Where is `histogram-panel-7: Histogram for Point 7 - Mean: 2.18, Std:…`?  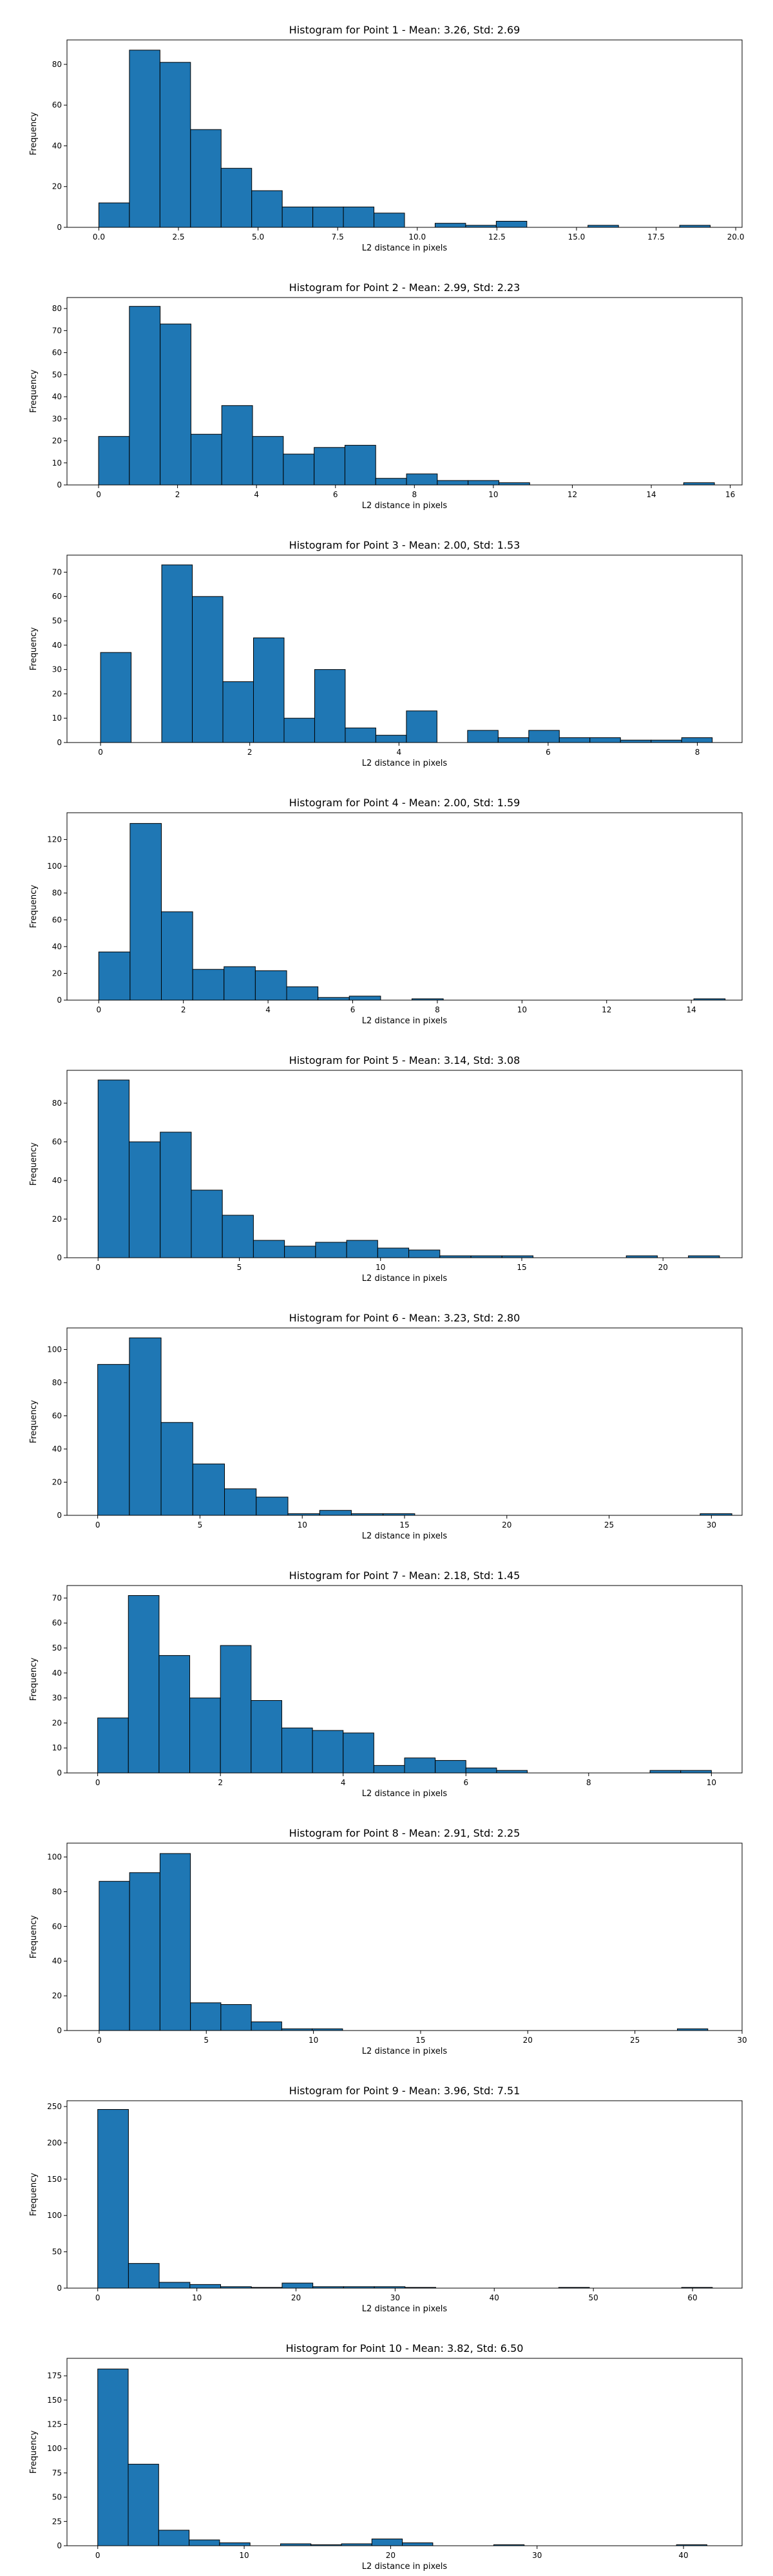 histogram-panel-7: Histogram for Point 7 - Mean: 2.18, Std:… is located at coordinates (386, 1684).